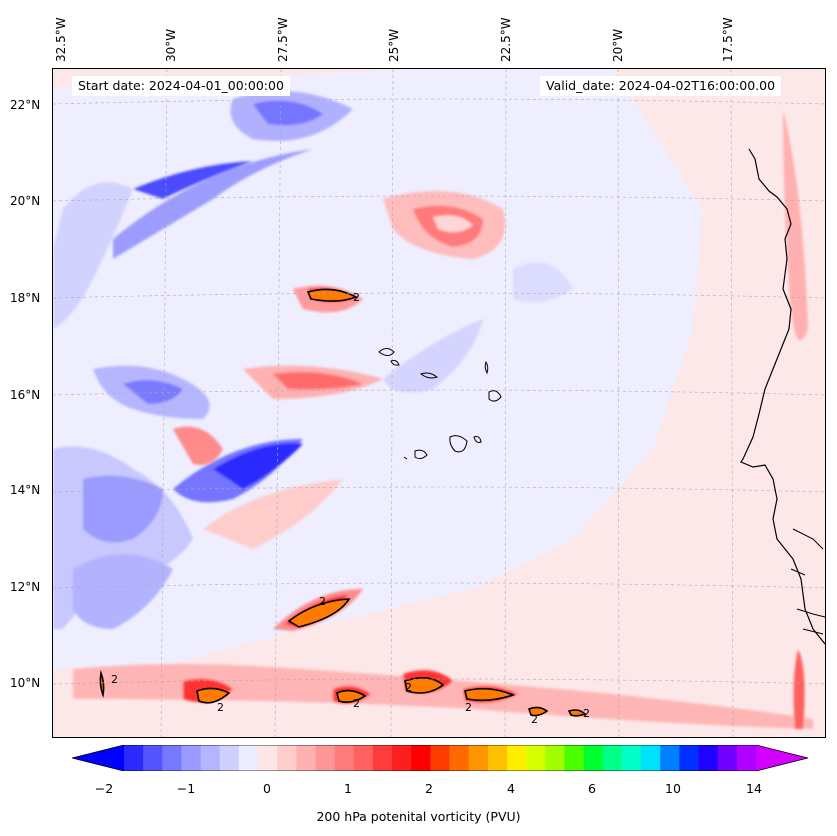 The height and width of the screenshot is (836, 837). Describe the element at coordinates (728, 39) in the screenshot. I see `lon-label: 17.5°W` at that location.